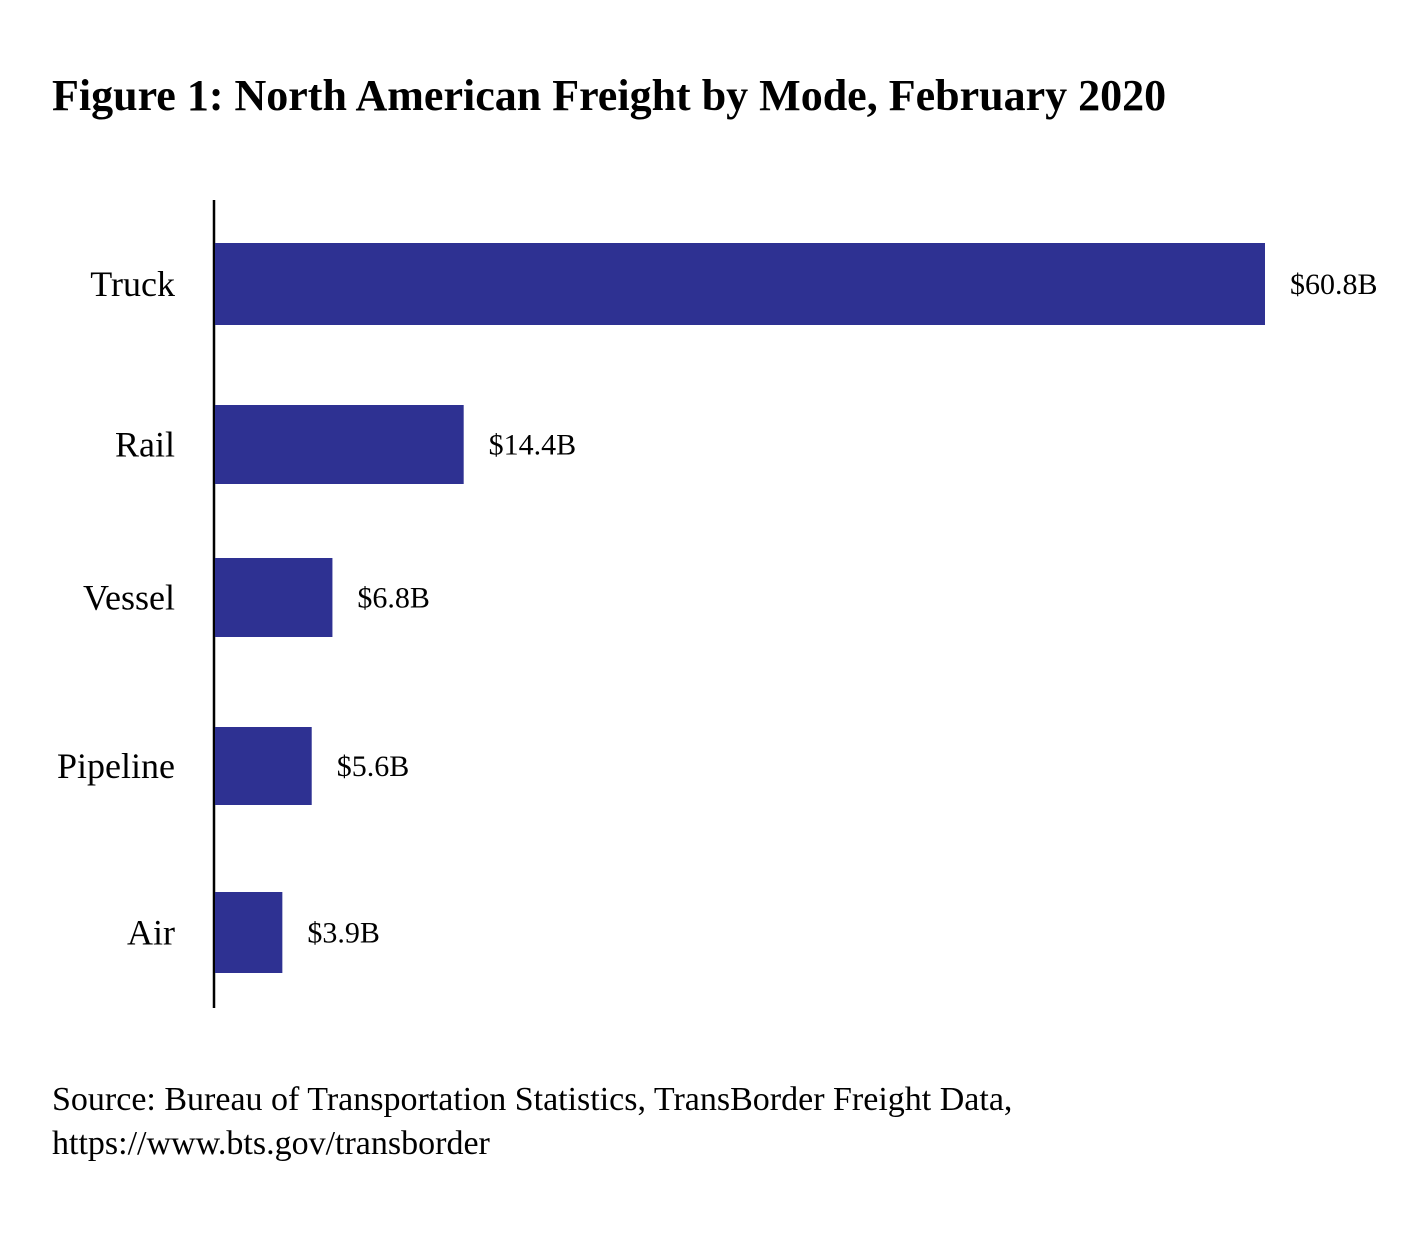 The image size is (1428, 1244). What do you see at coordinates (740, 284) in the screenshot?
I see `bar-truck` at bounding box center [740, 284].